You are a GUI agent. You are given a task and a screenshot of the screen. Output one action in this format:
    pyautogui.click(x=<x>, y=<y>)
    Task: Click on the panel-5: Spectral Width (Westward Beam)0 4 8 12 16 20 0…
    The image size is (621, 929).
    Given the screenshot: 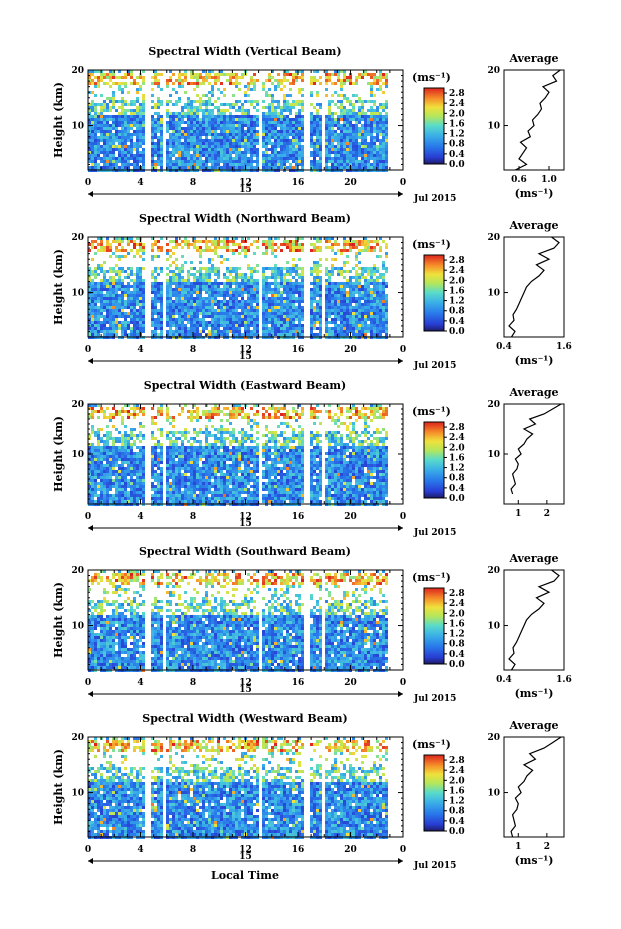 What is the action you would take?
    pyautogui.click(x=308, y=791)
    